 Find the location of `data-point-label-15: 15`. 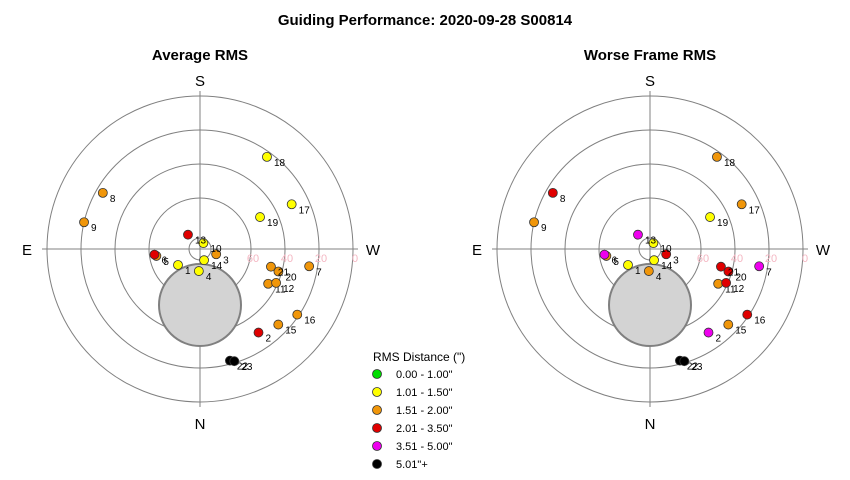

data-point-label-15: 15 is located at coordinates (291, 331).